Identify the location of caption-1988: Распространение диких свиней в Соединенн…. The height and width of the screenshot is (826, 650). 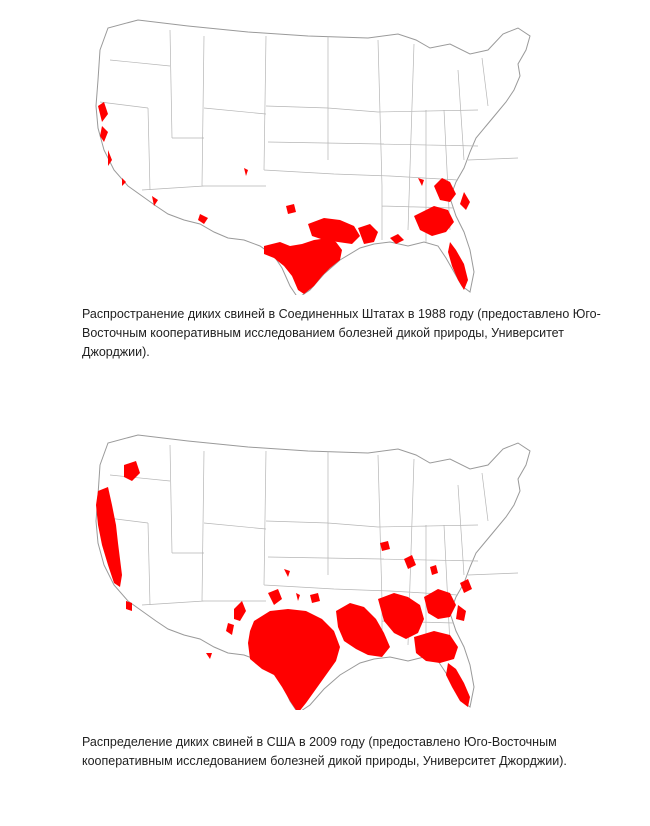
(341, 333).